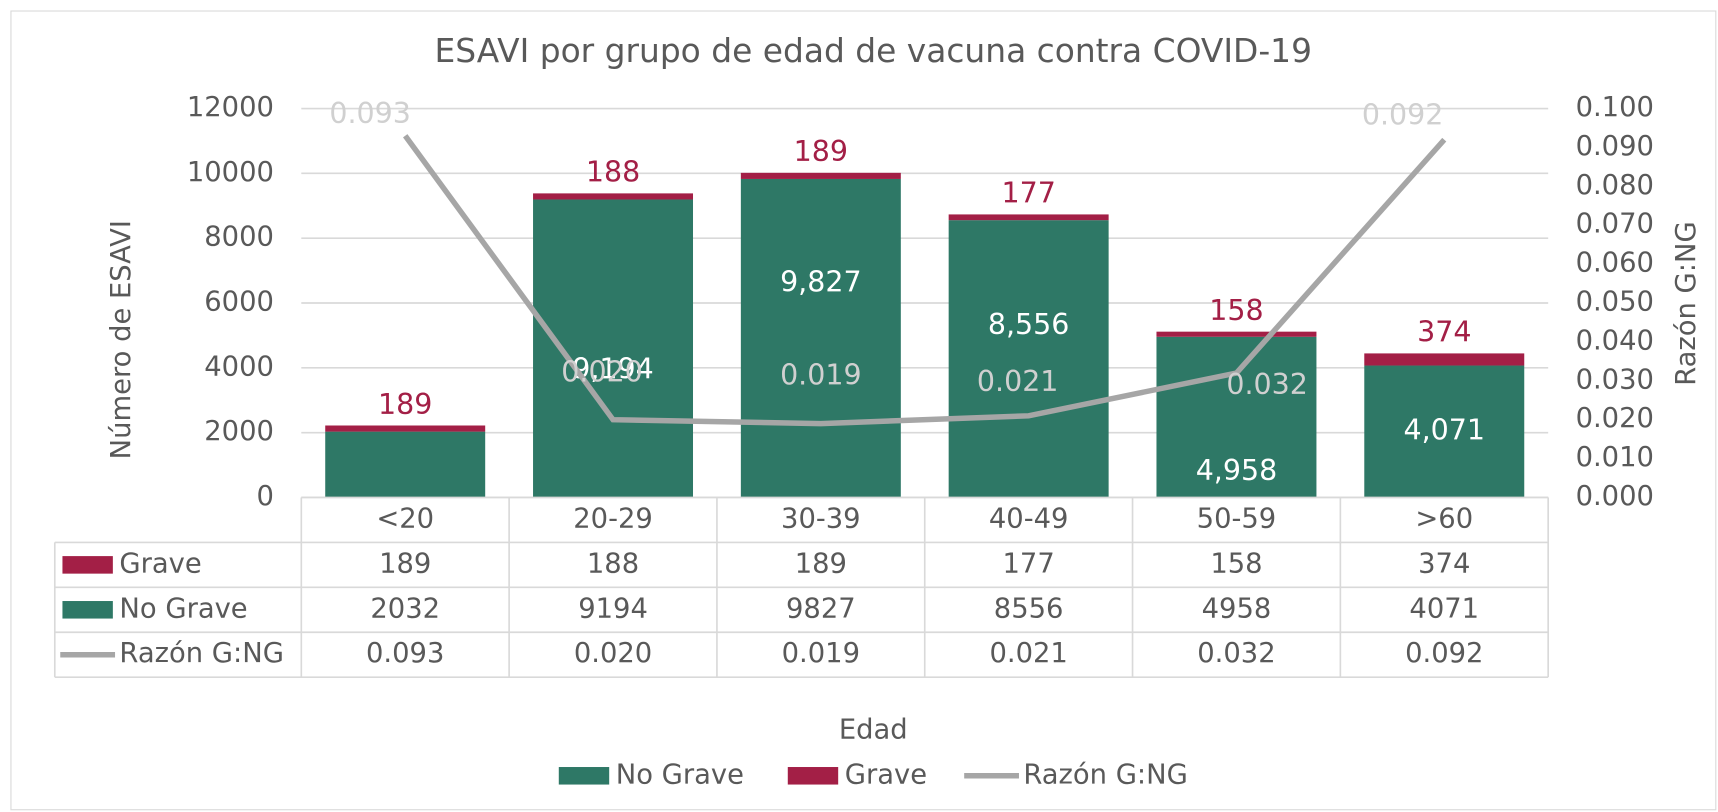  What do you see at coordinates (680, 774) in the screenshot?
I see `legend-label: No Grave` at bounding box center [680, 774].